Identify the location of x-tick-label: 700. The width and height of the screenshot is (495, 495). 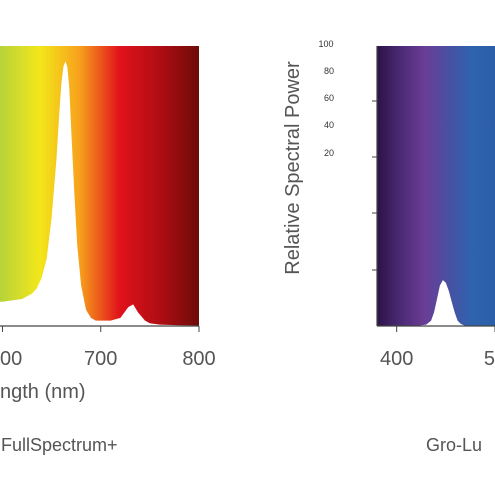
(100, 359).